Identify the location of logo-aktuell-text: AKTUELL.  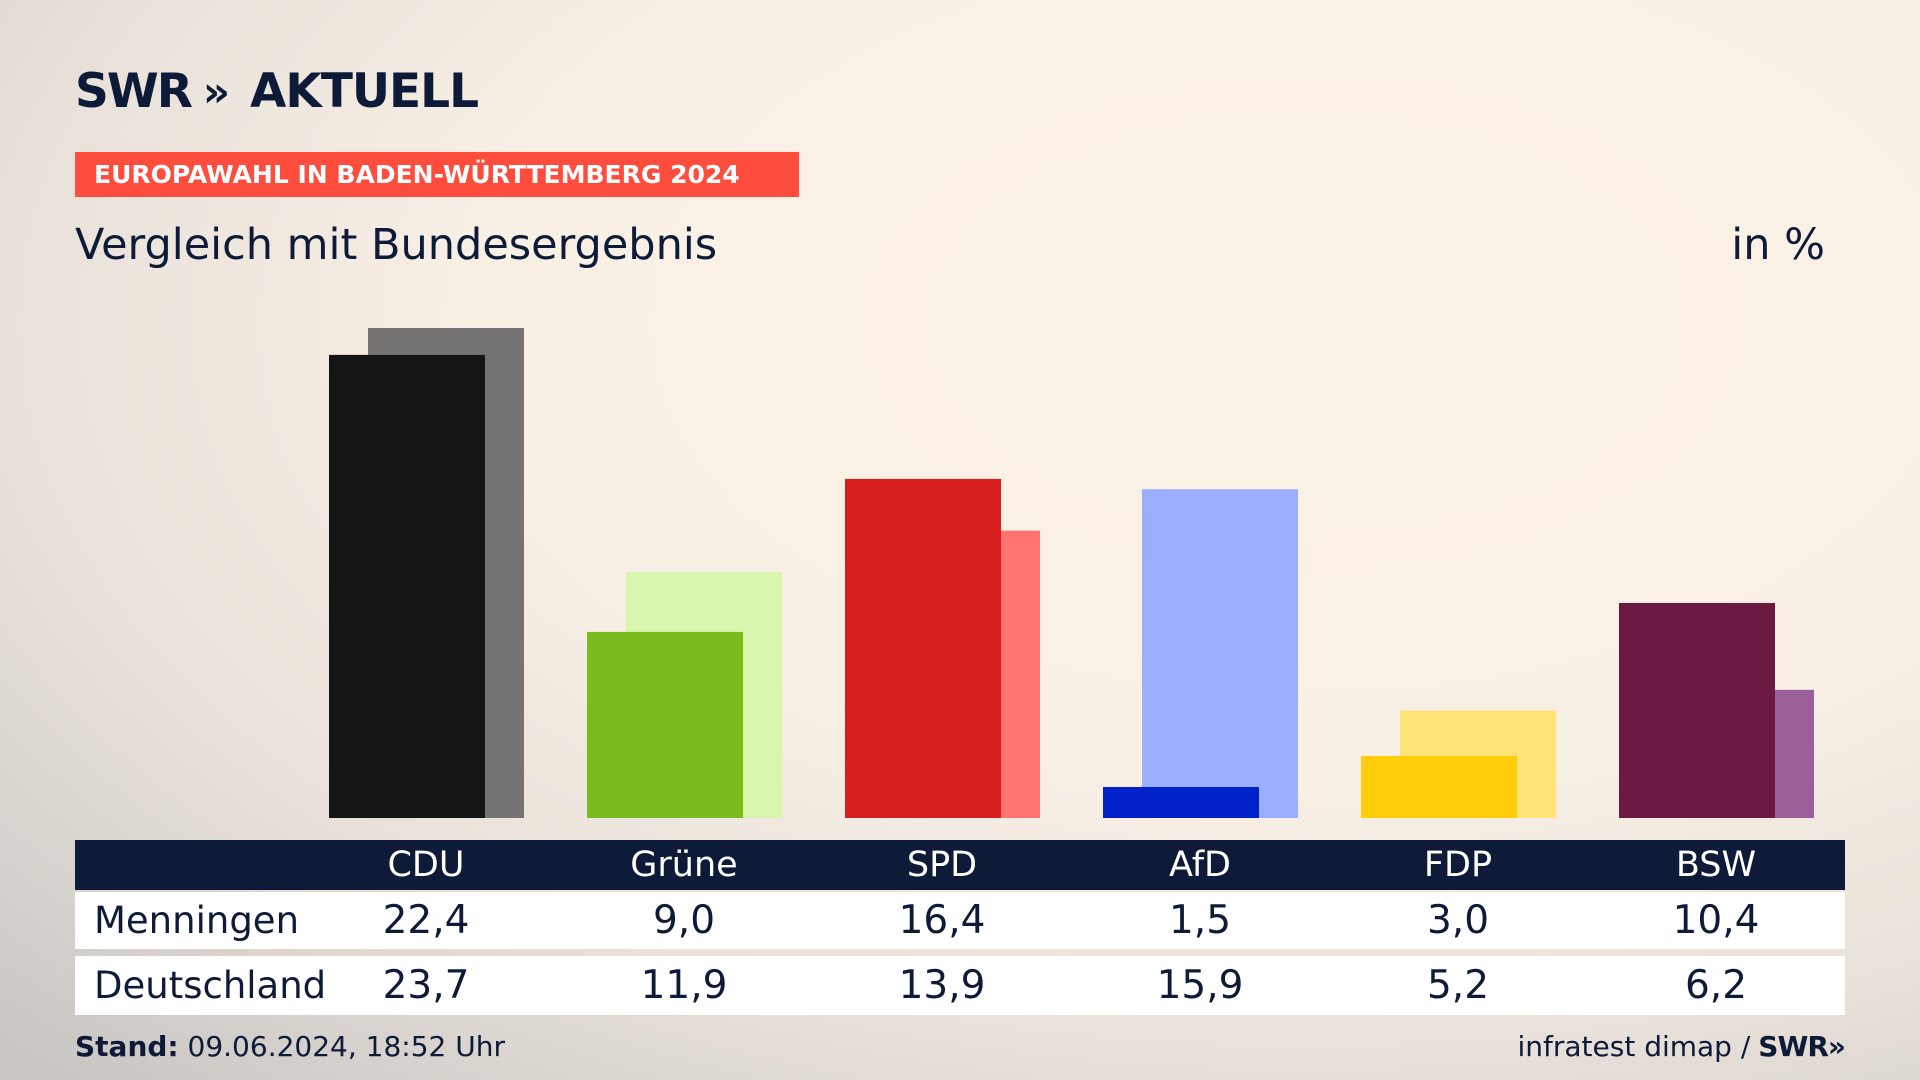
(364, 91).